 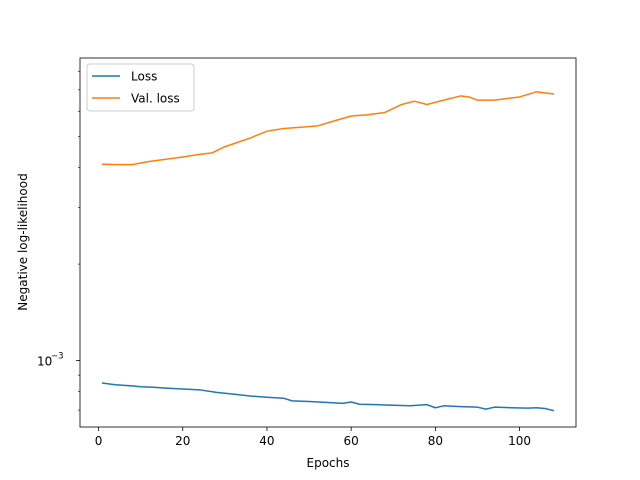 What do you see at coordinates (155, 99) in the screenshot?
I see `legend-label-1: Val. loss` at bounding box center [155, 99].